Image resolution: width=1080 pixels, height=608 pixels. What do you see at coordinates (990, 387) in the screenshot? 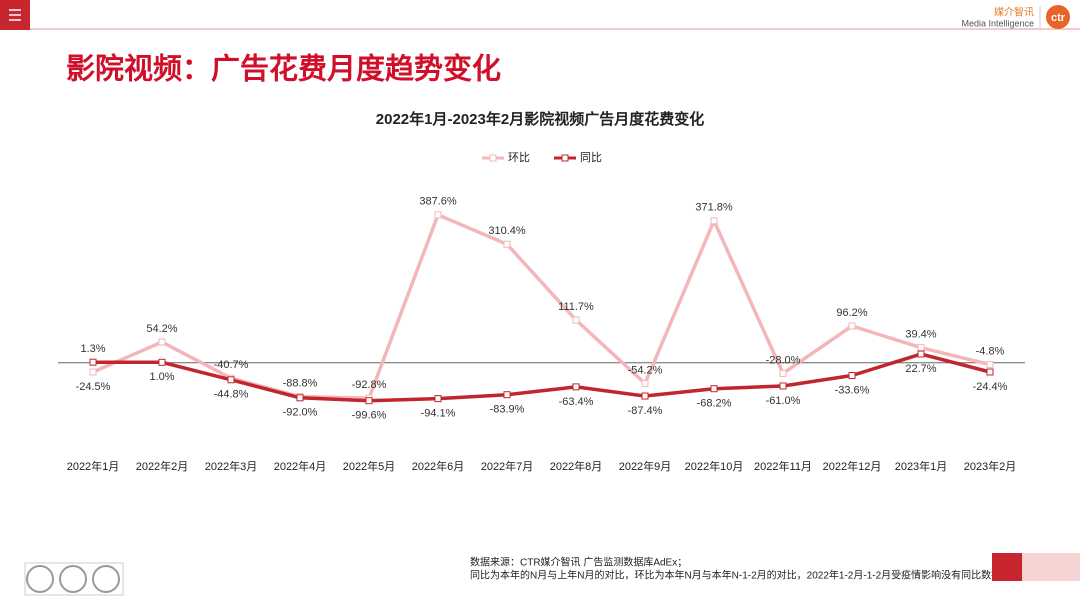
I see `data-label: -24.4%` at bounding box center [990, 387].